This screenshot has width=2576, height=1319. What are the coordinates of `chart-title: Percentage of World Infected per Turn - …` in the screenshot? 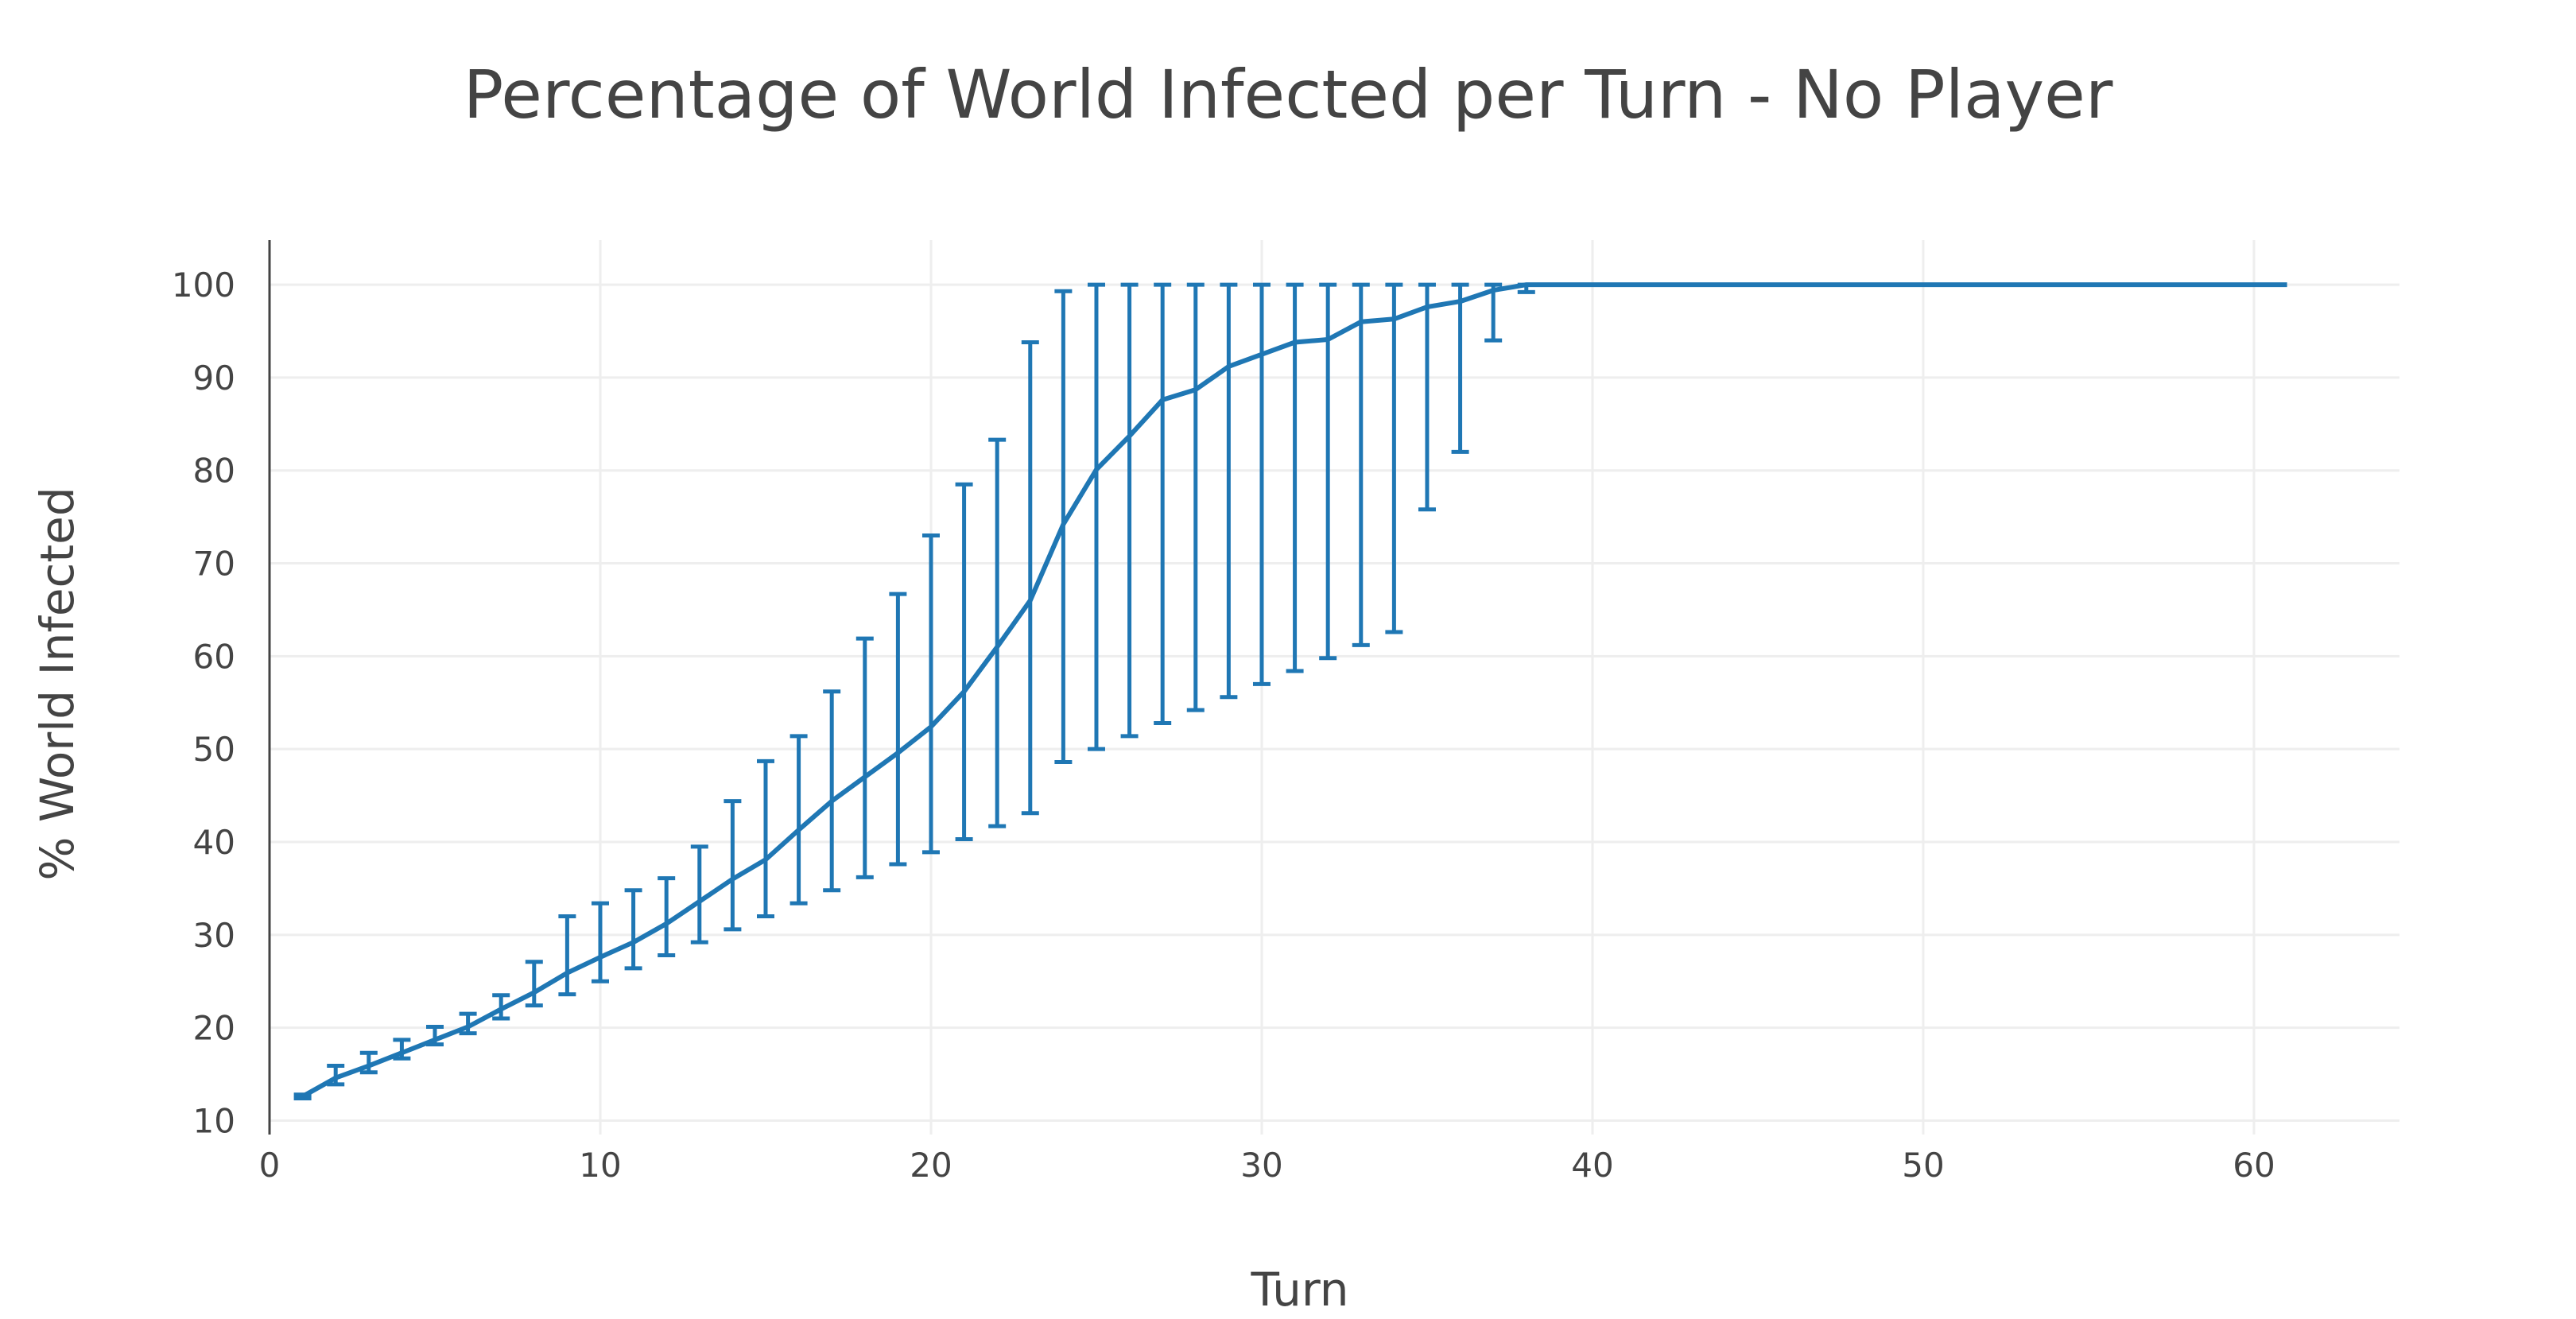 It's located at (1289, 95).